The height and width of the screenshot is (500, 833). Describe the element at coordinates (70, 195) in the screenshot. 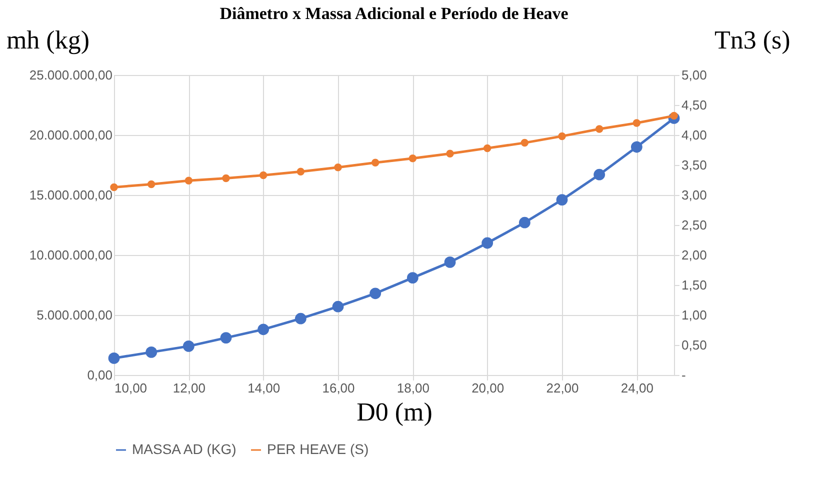

I see `y-tick-label: 15.000.000,00` at that location.